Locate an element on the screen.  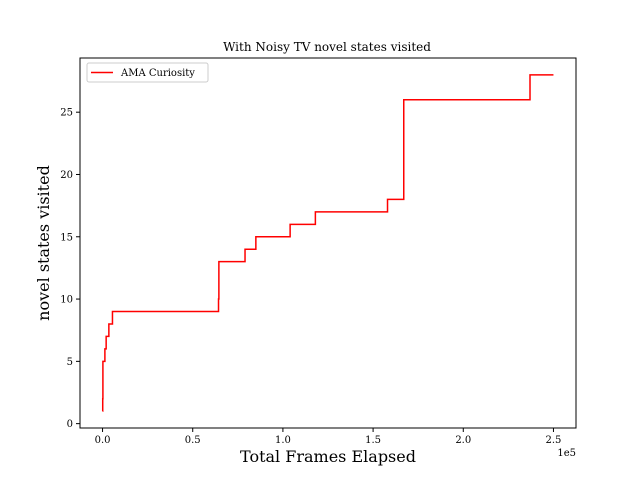
chart-title: With Noisy TV novel states visited is located at coordinates (327, 47).